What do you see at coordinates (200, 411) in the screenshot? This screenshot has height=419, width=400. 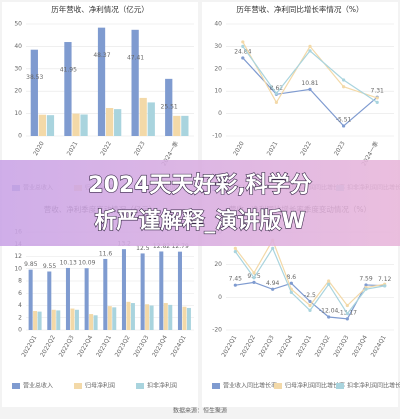 I see `source: 数据来源：恒生聚源` at bounding box center [200, 411].